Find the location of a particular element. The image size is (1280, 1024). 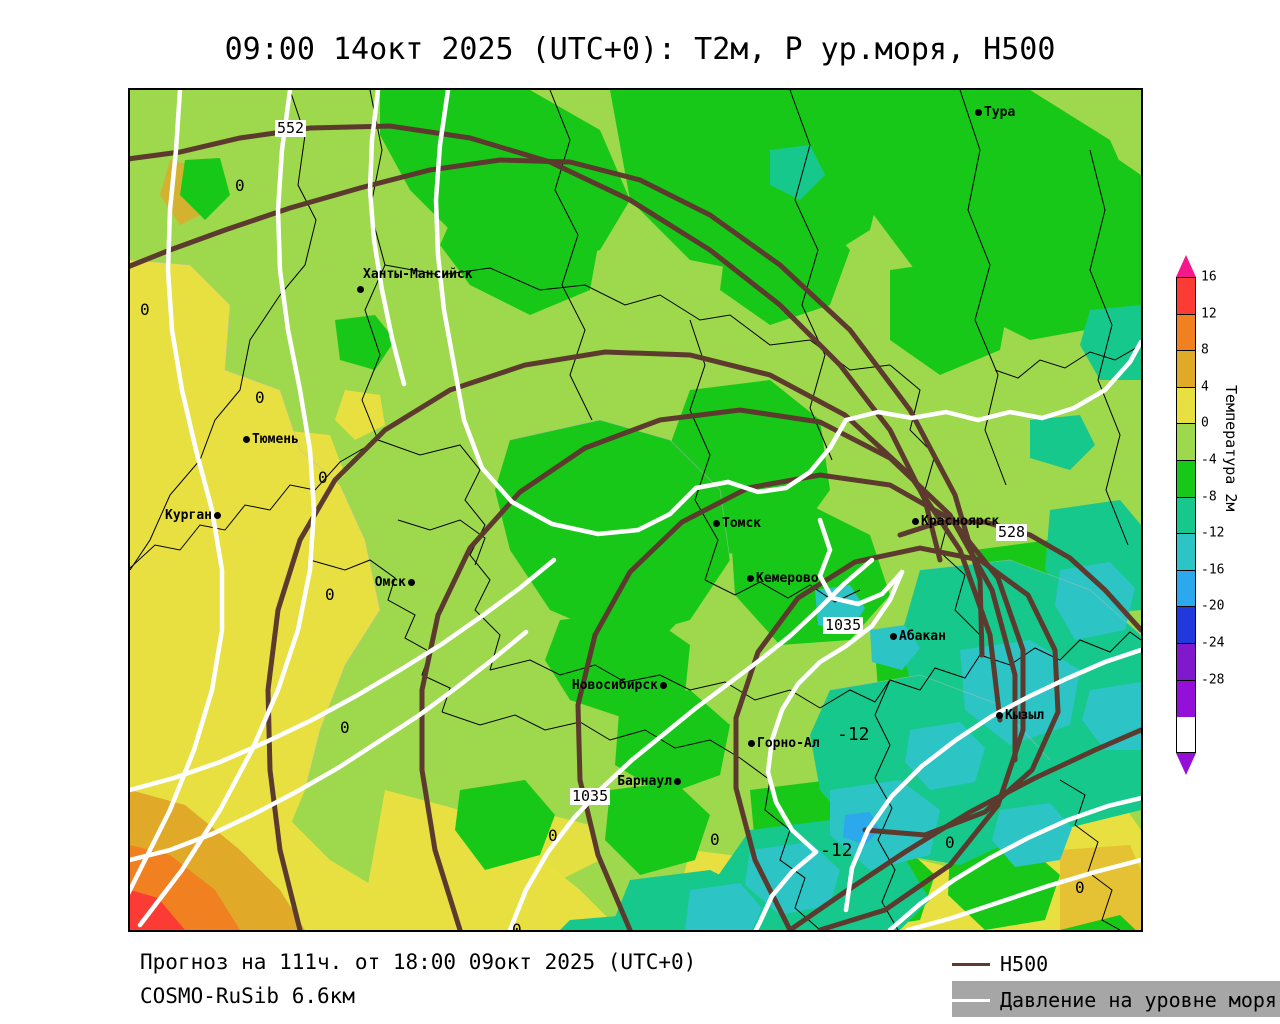

colorbar-tick: -12 is located at coordinates (1213, 533).